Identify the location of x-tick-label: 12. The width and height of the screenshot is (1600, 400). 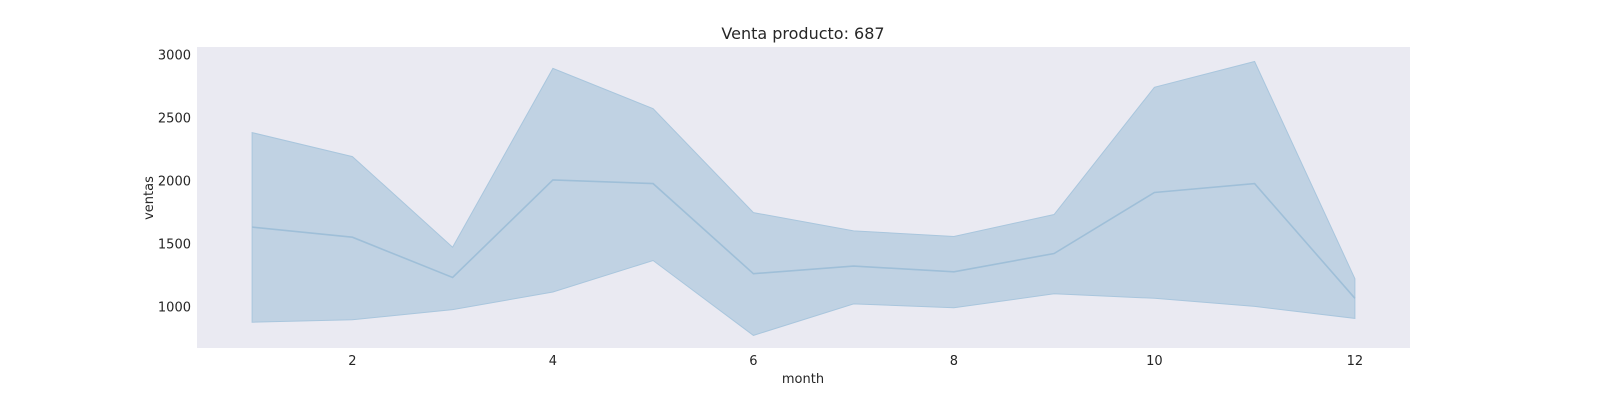
(1355, 361).